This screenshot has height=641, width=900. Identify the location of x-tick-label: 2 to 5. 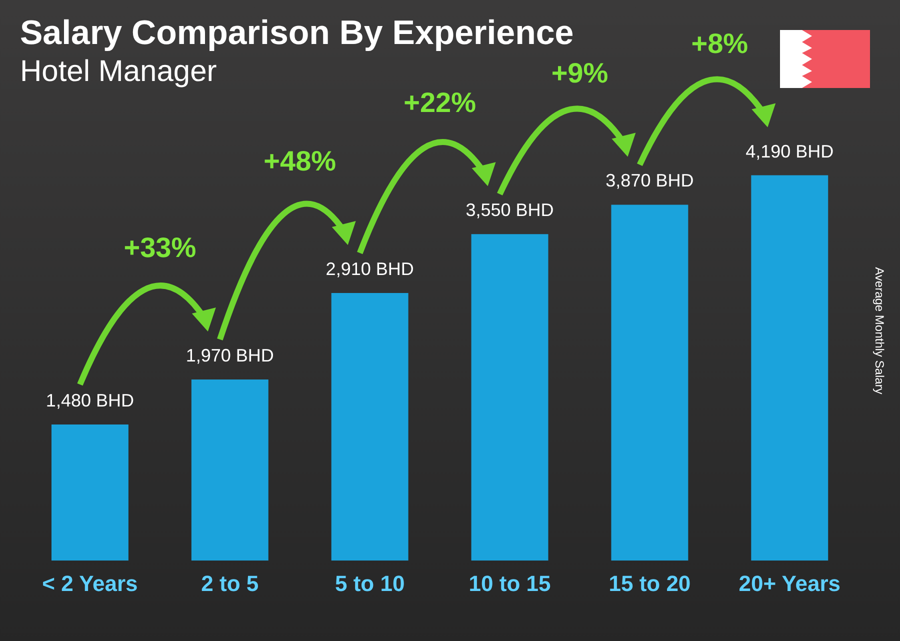
(230, 583).